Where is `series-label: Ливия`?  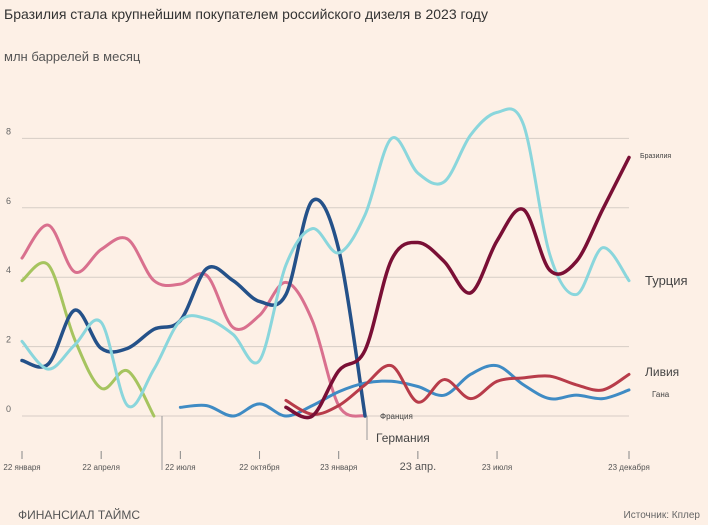 series-label: Ливия is located at coordinates (662, 372).